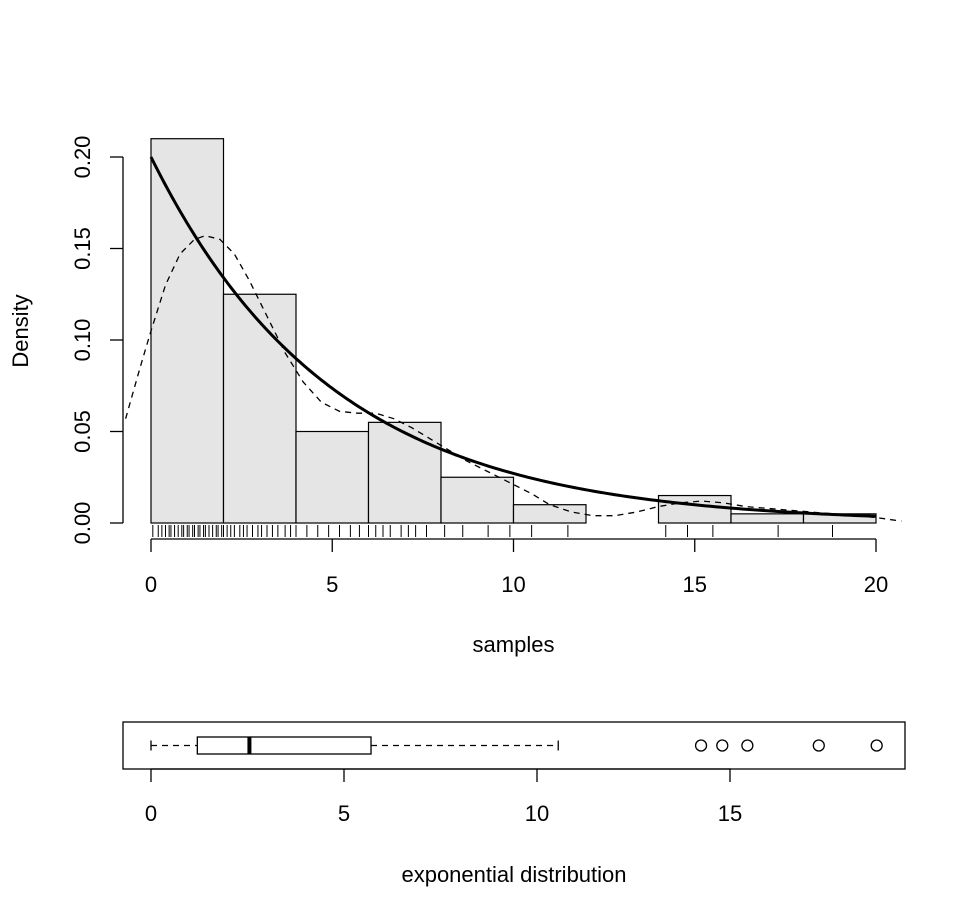 This screenshot has height=922, width=969. I want to click on x-tick-labels: 0 5 10 15 20, so click(516, 584).